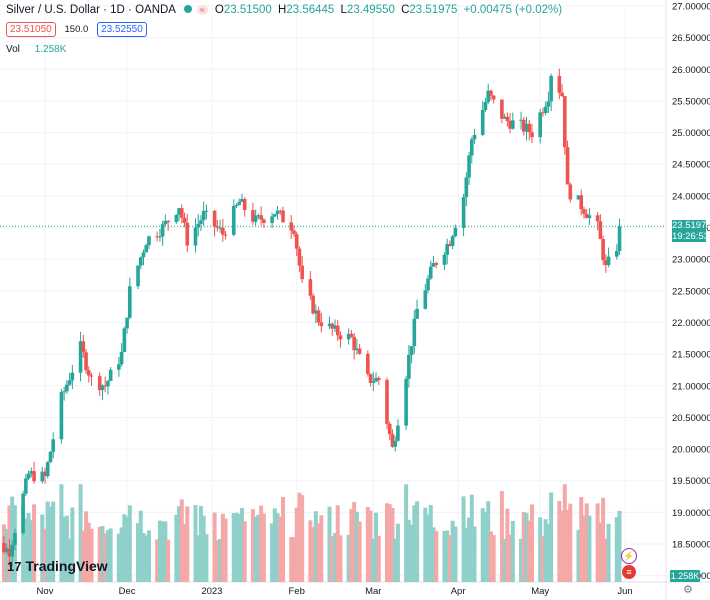 Image resolution: width=710 pixels, height=600 pixels. Describe the element at coordinates (122, 29) in the screenshot. I see `buy-button: 23.52550` at that location.